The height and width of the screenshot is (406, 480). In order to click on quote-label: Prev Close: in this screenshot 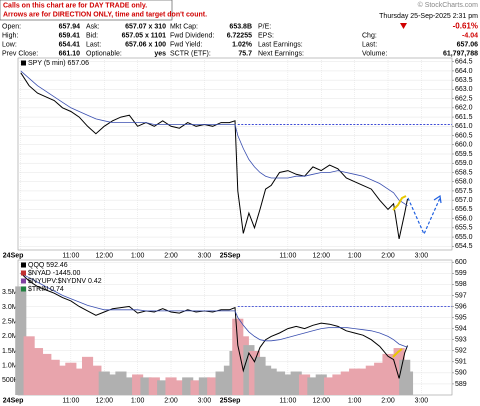, I will do `click(20, 53)`.